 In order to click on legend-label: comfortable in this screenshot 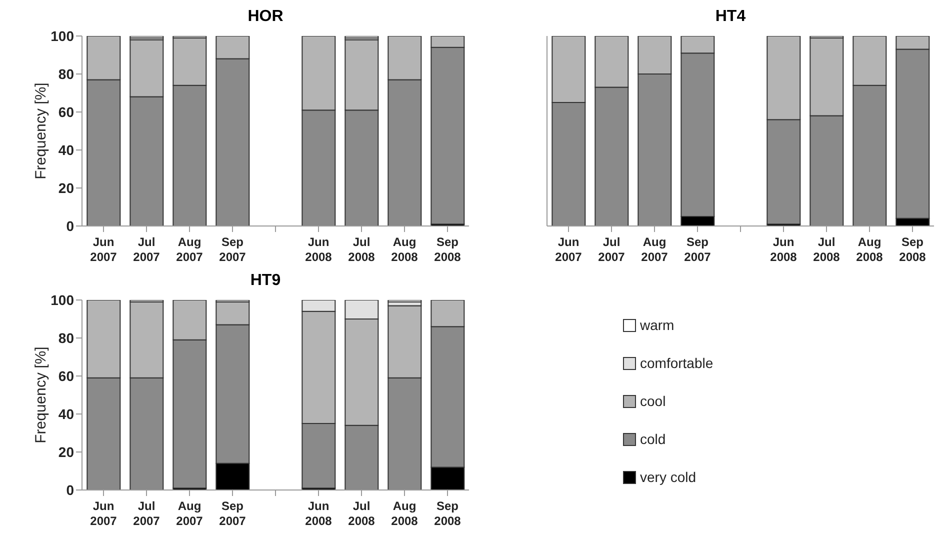, I will do `click(677, 363)`.